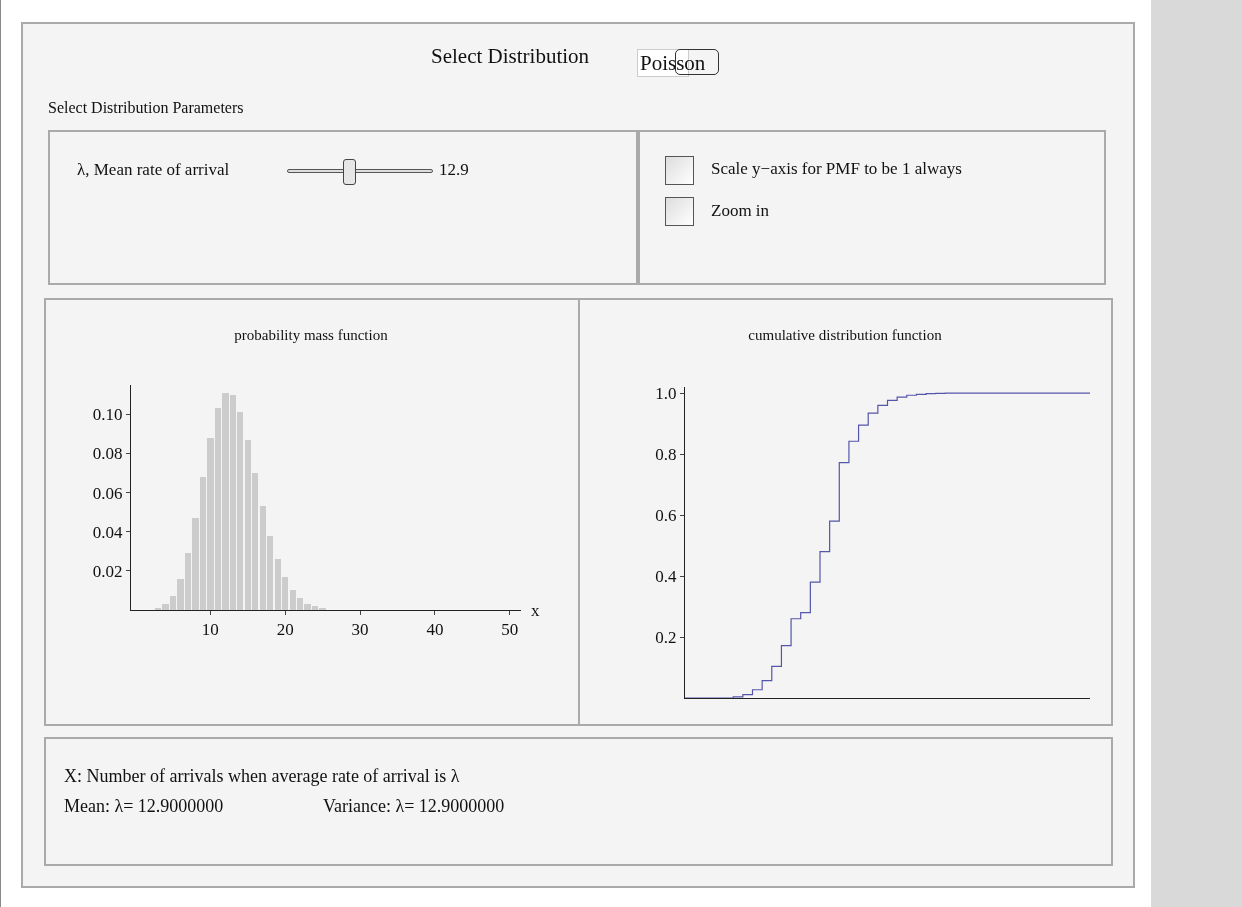 The image size is (1242, 907). I want to click on text: Scale y−axis for PMF to be 1 always, so click(836, 169).